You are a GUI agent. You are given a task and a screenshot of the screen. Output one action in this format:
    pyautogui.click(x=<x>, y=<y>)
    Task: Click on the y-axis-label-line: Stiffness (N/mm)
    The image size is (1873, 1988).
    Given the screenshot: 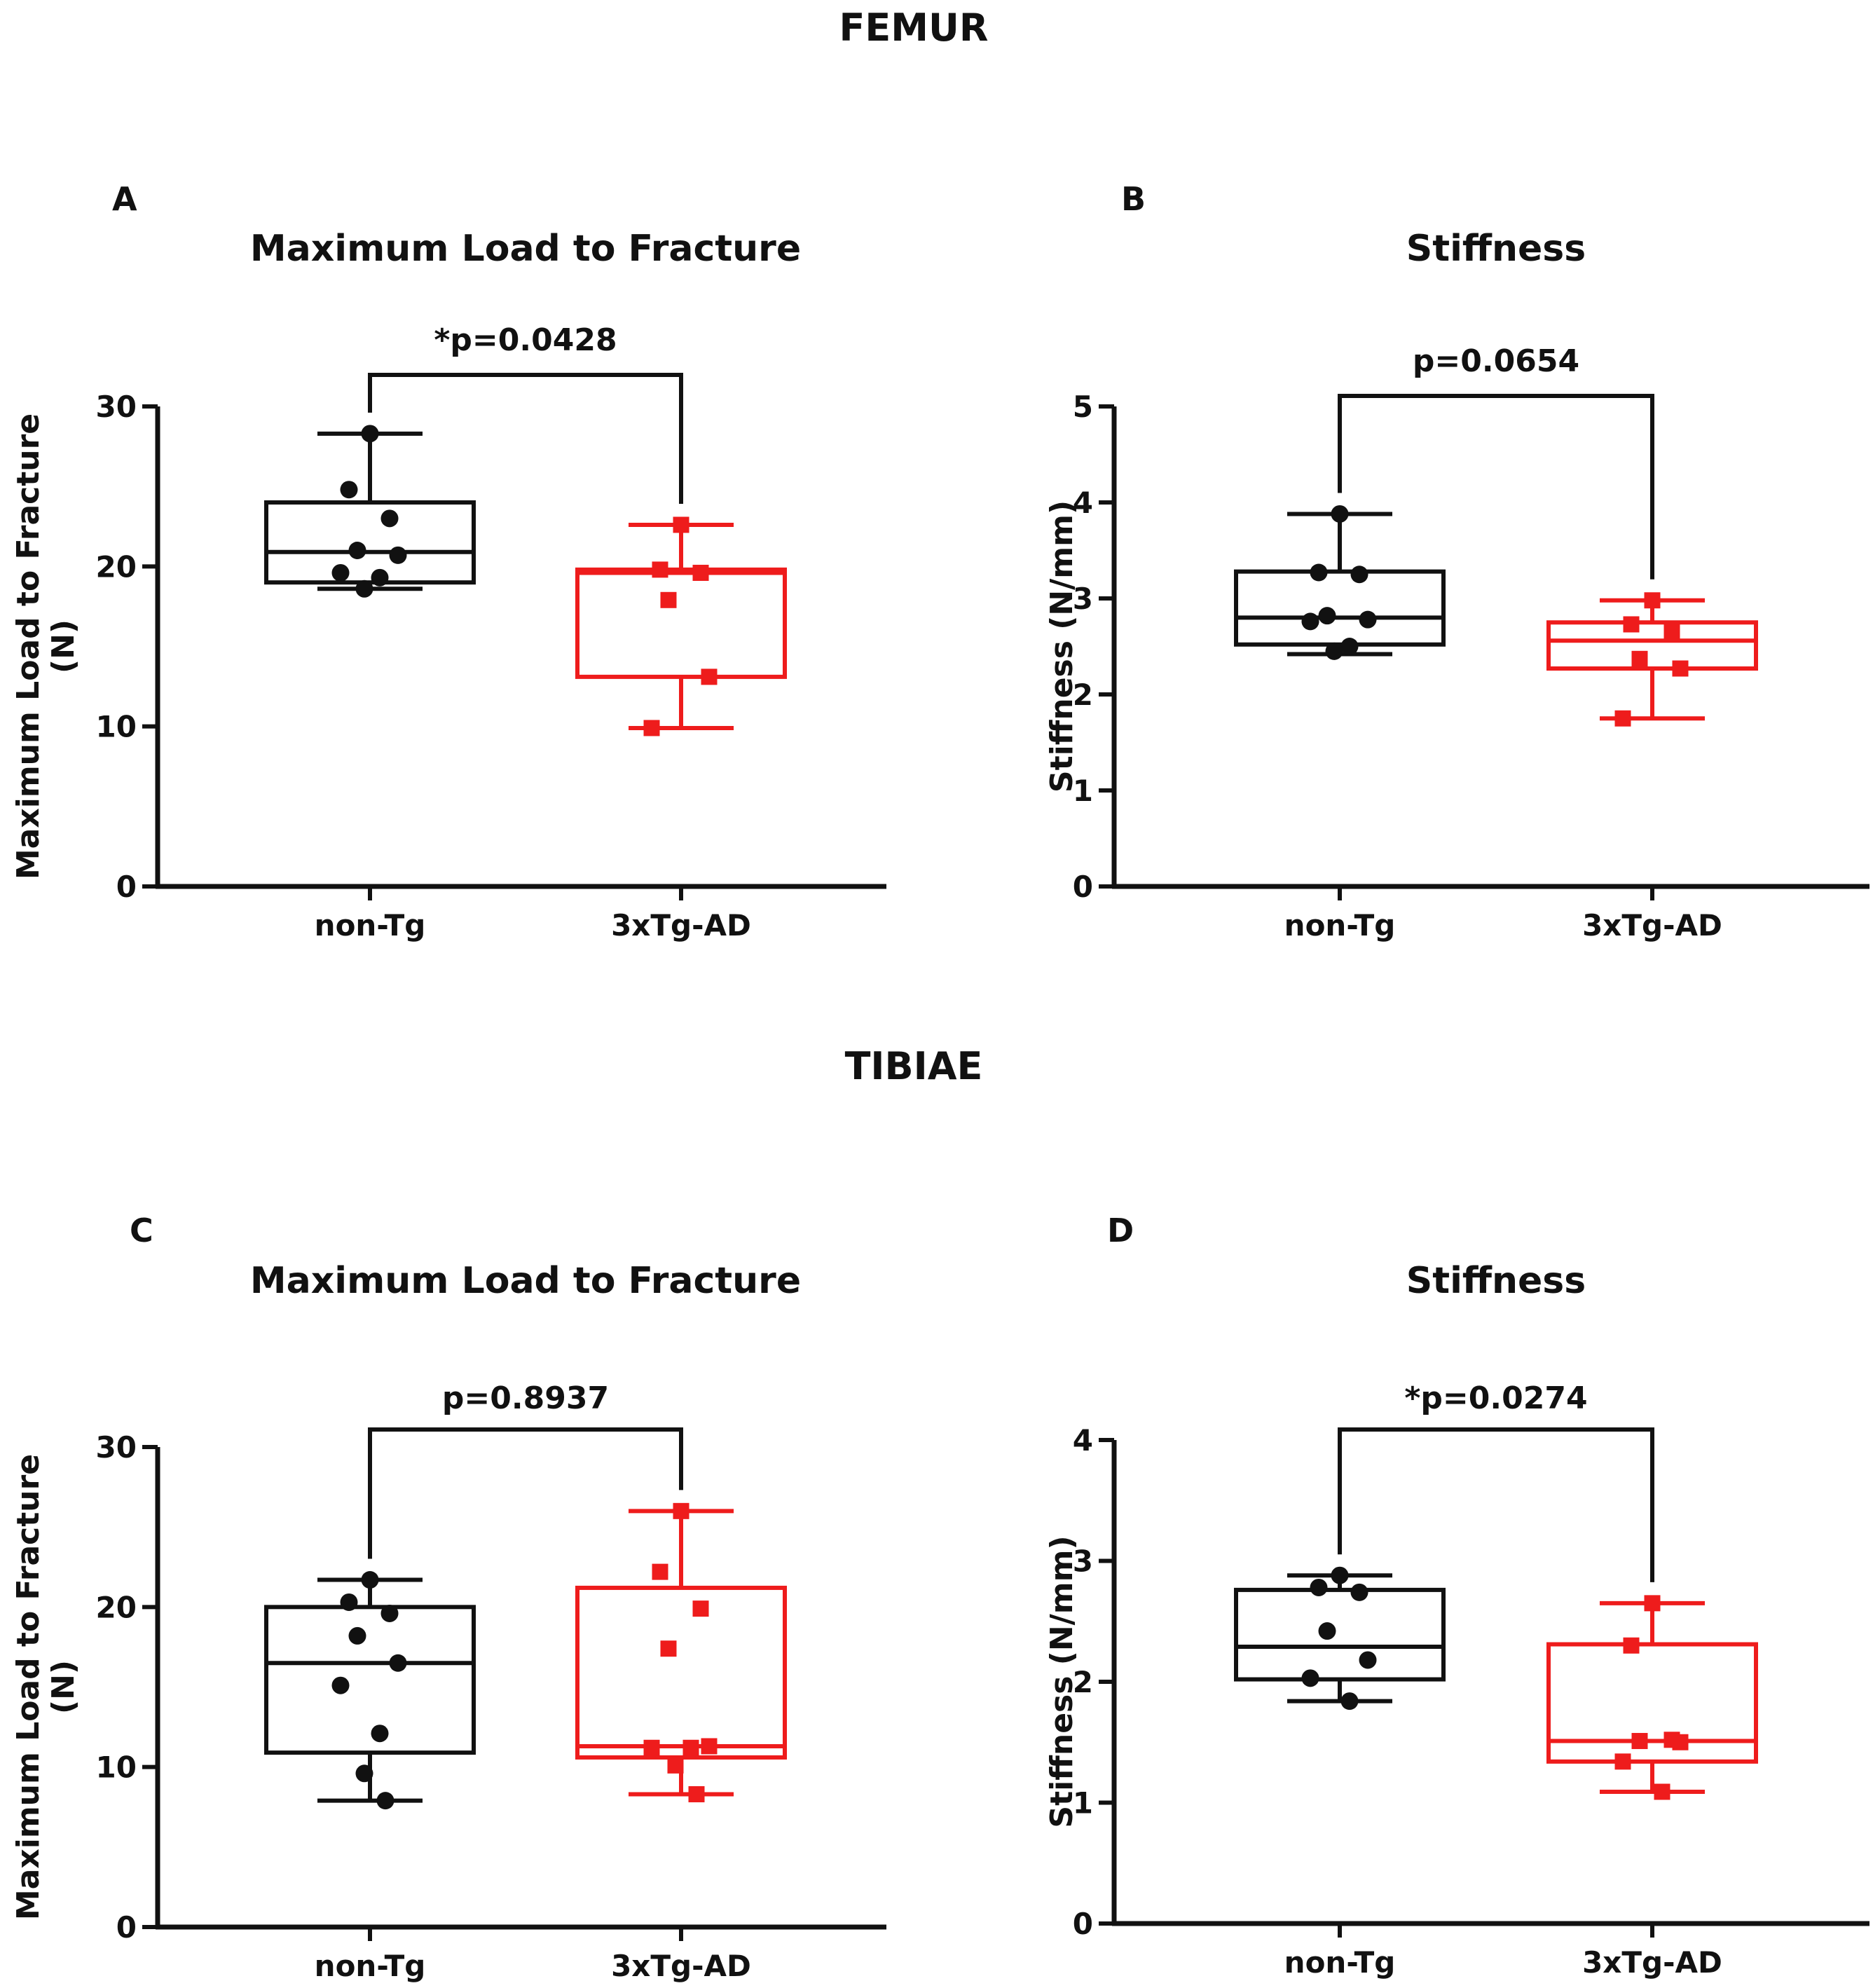 What is the action you would take?
    pyautogui.click(x=1062, y=1681)
    